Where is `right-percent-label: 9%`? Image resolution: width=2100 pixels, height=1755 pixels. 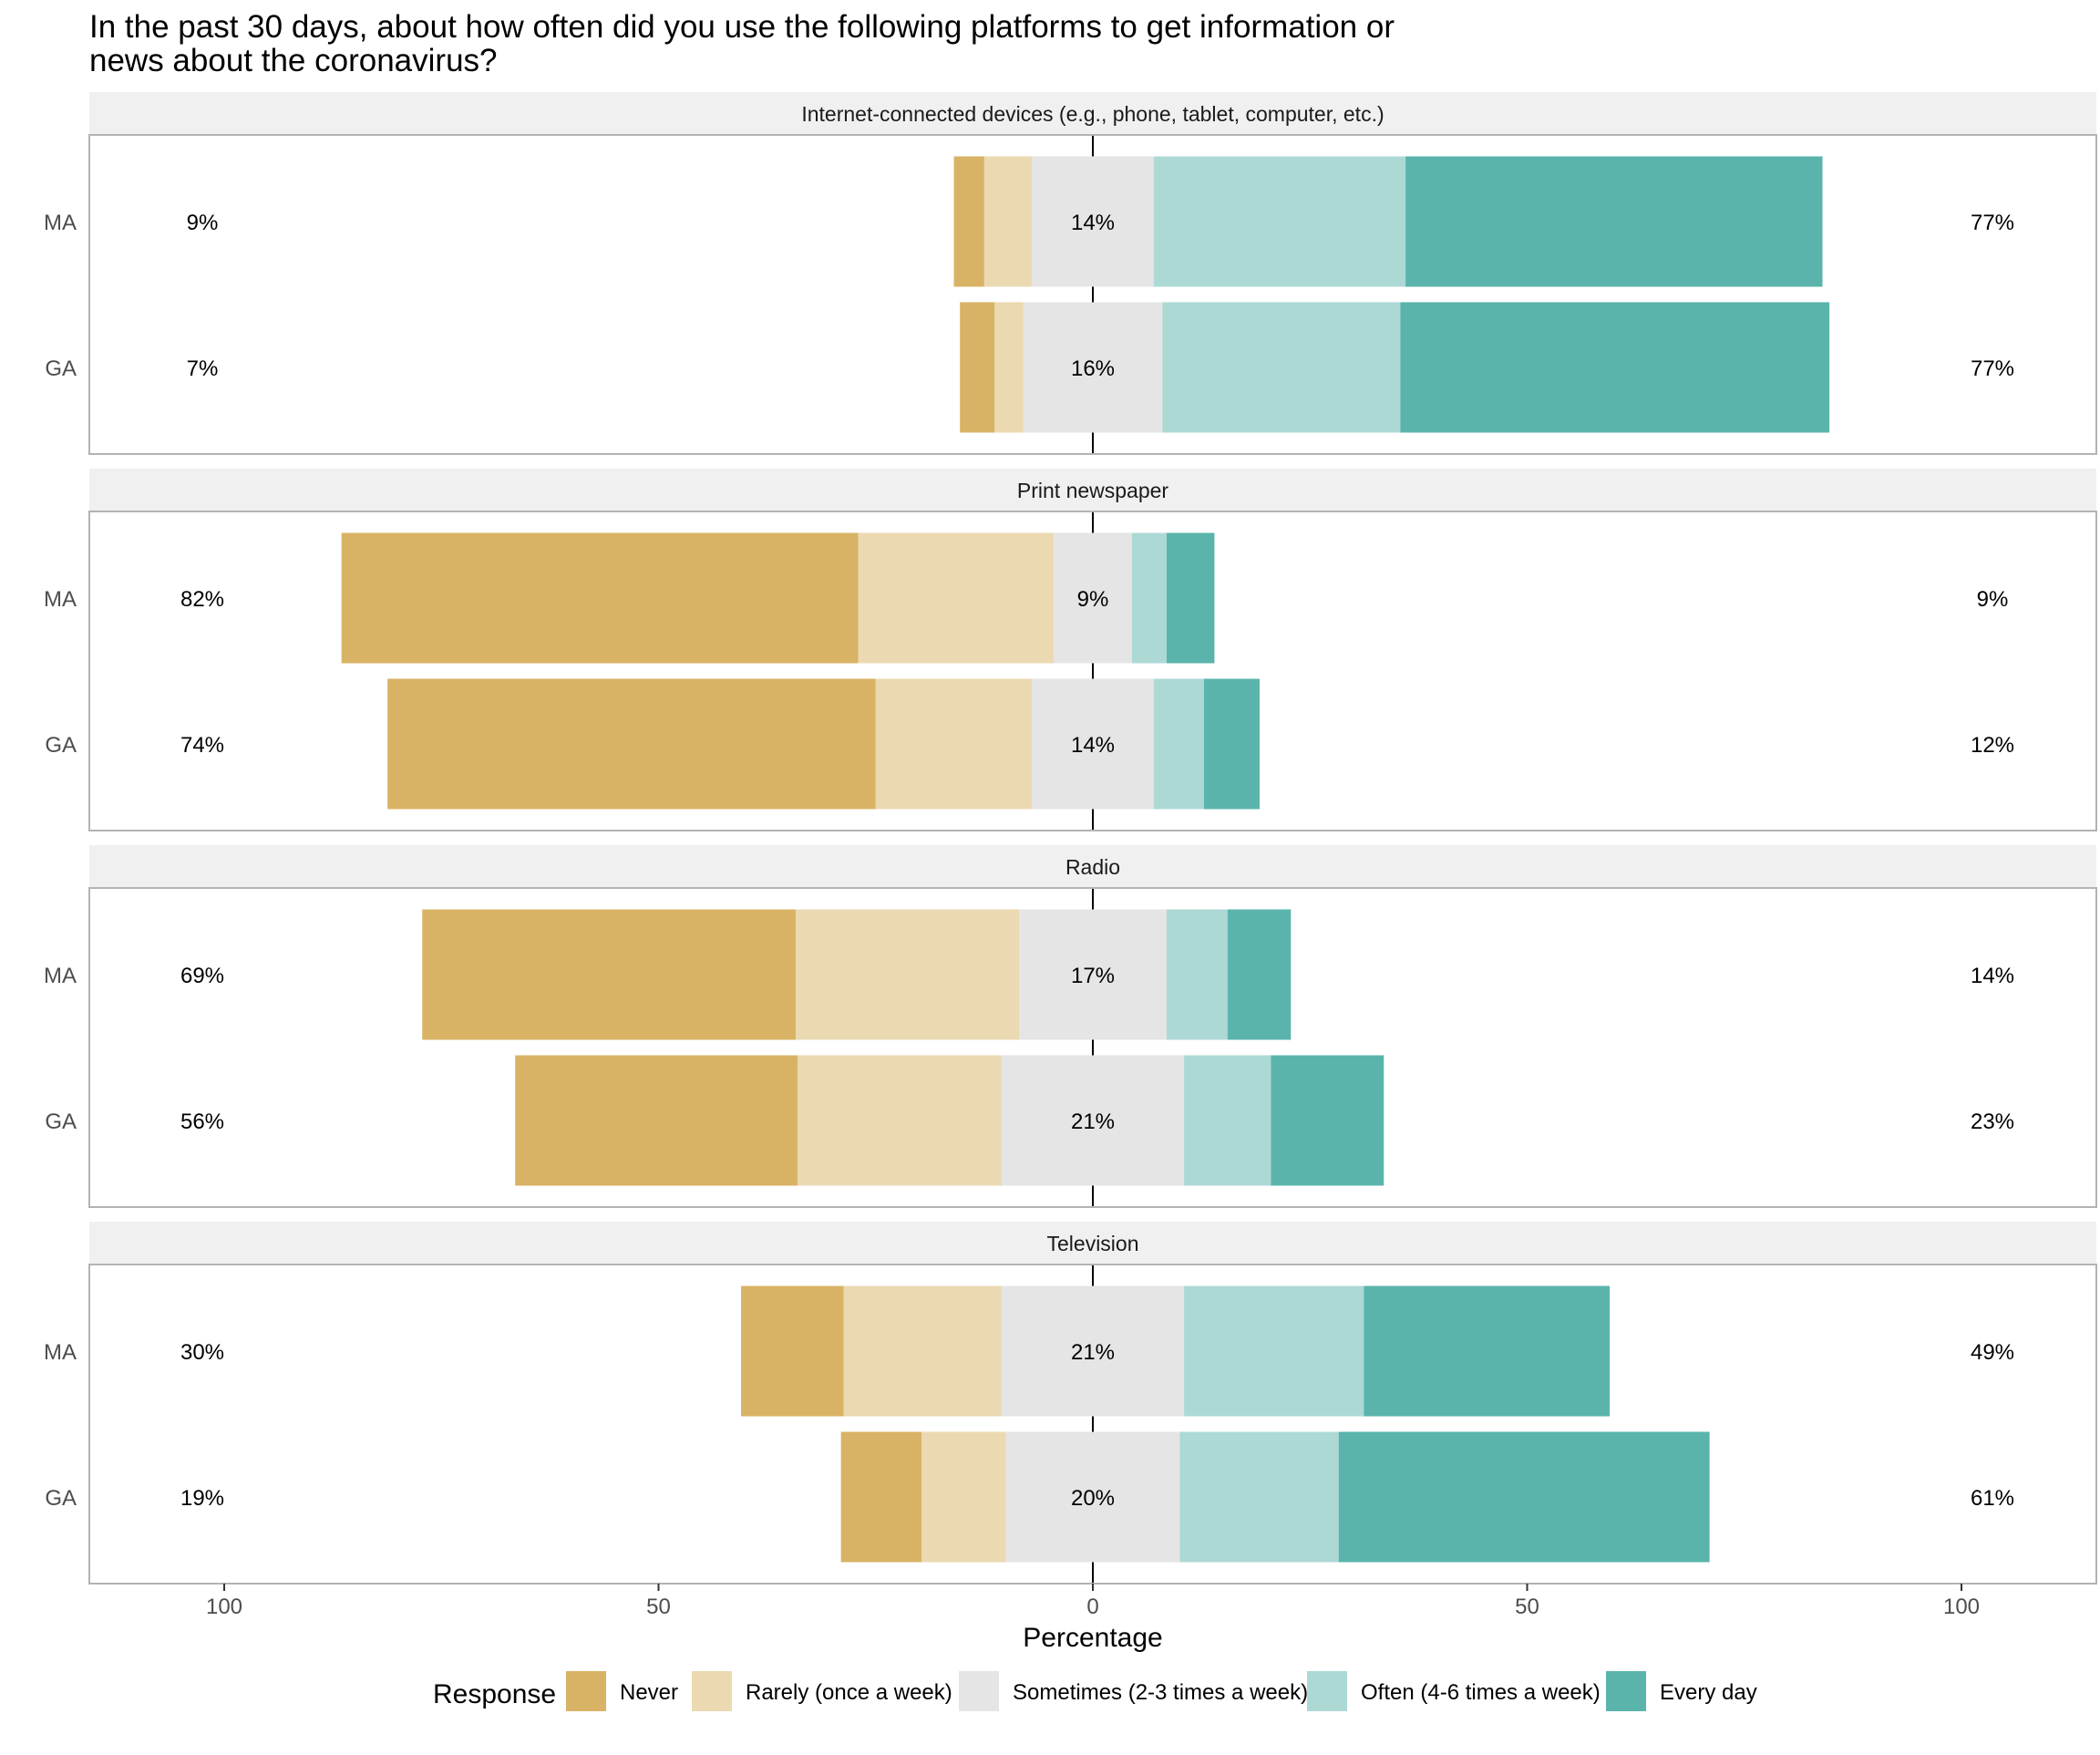 right-percent-label: 9% is located at coordinates (1993, 599).